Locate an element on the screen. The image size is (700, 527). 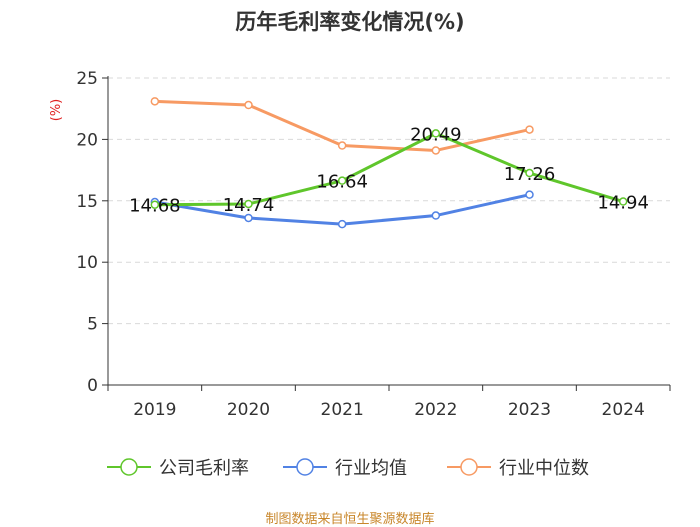
source-note: 制图数据来自恒生聚源数据库 is located at coordinates (350, 519).